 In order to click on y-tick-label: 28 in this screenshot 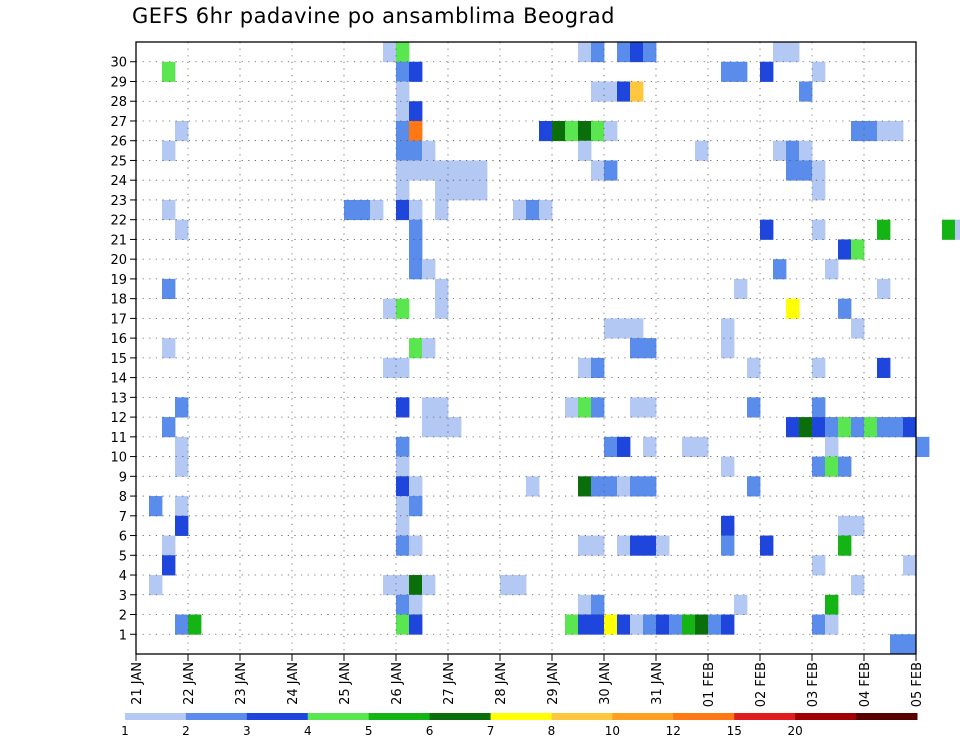, I will do `click(118, 102)`.